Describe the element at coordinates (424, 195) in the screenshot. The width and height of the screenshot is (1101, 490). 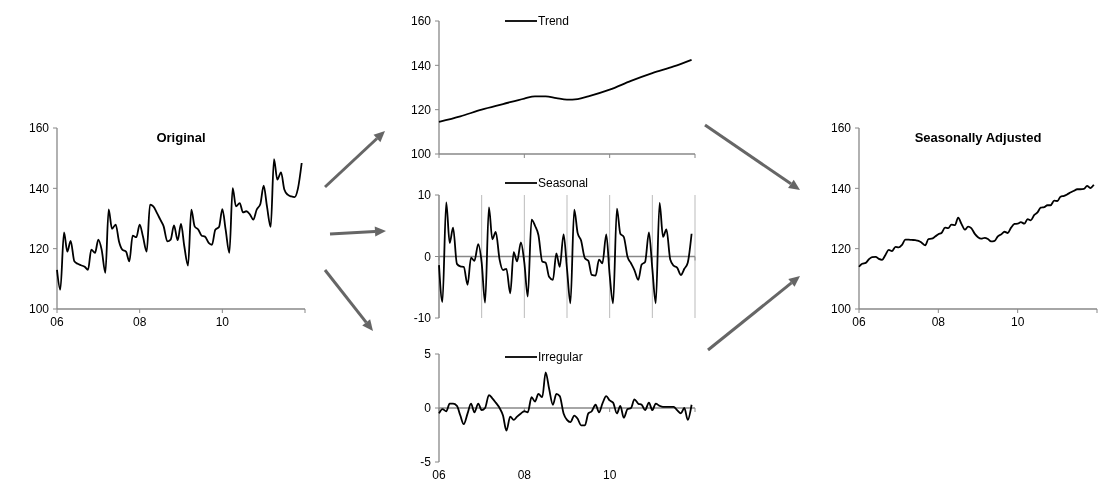
I see `y-tick-label: 10` at that location.